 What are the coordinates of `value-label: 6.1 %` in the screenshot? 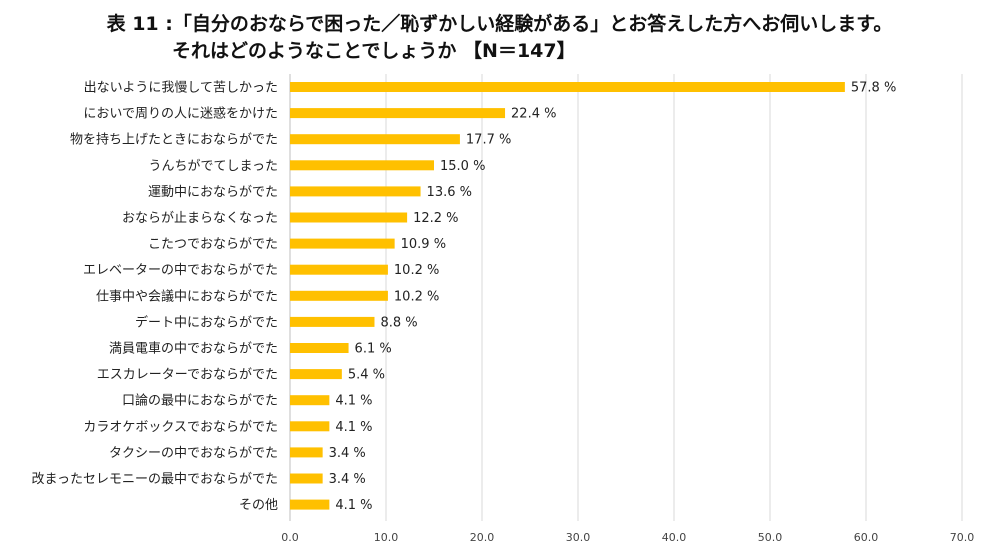 It's located at (373, 349).